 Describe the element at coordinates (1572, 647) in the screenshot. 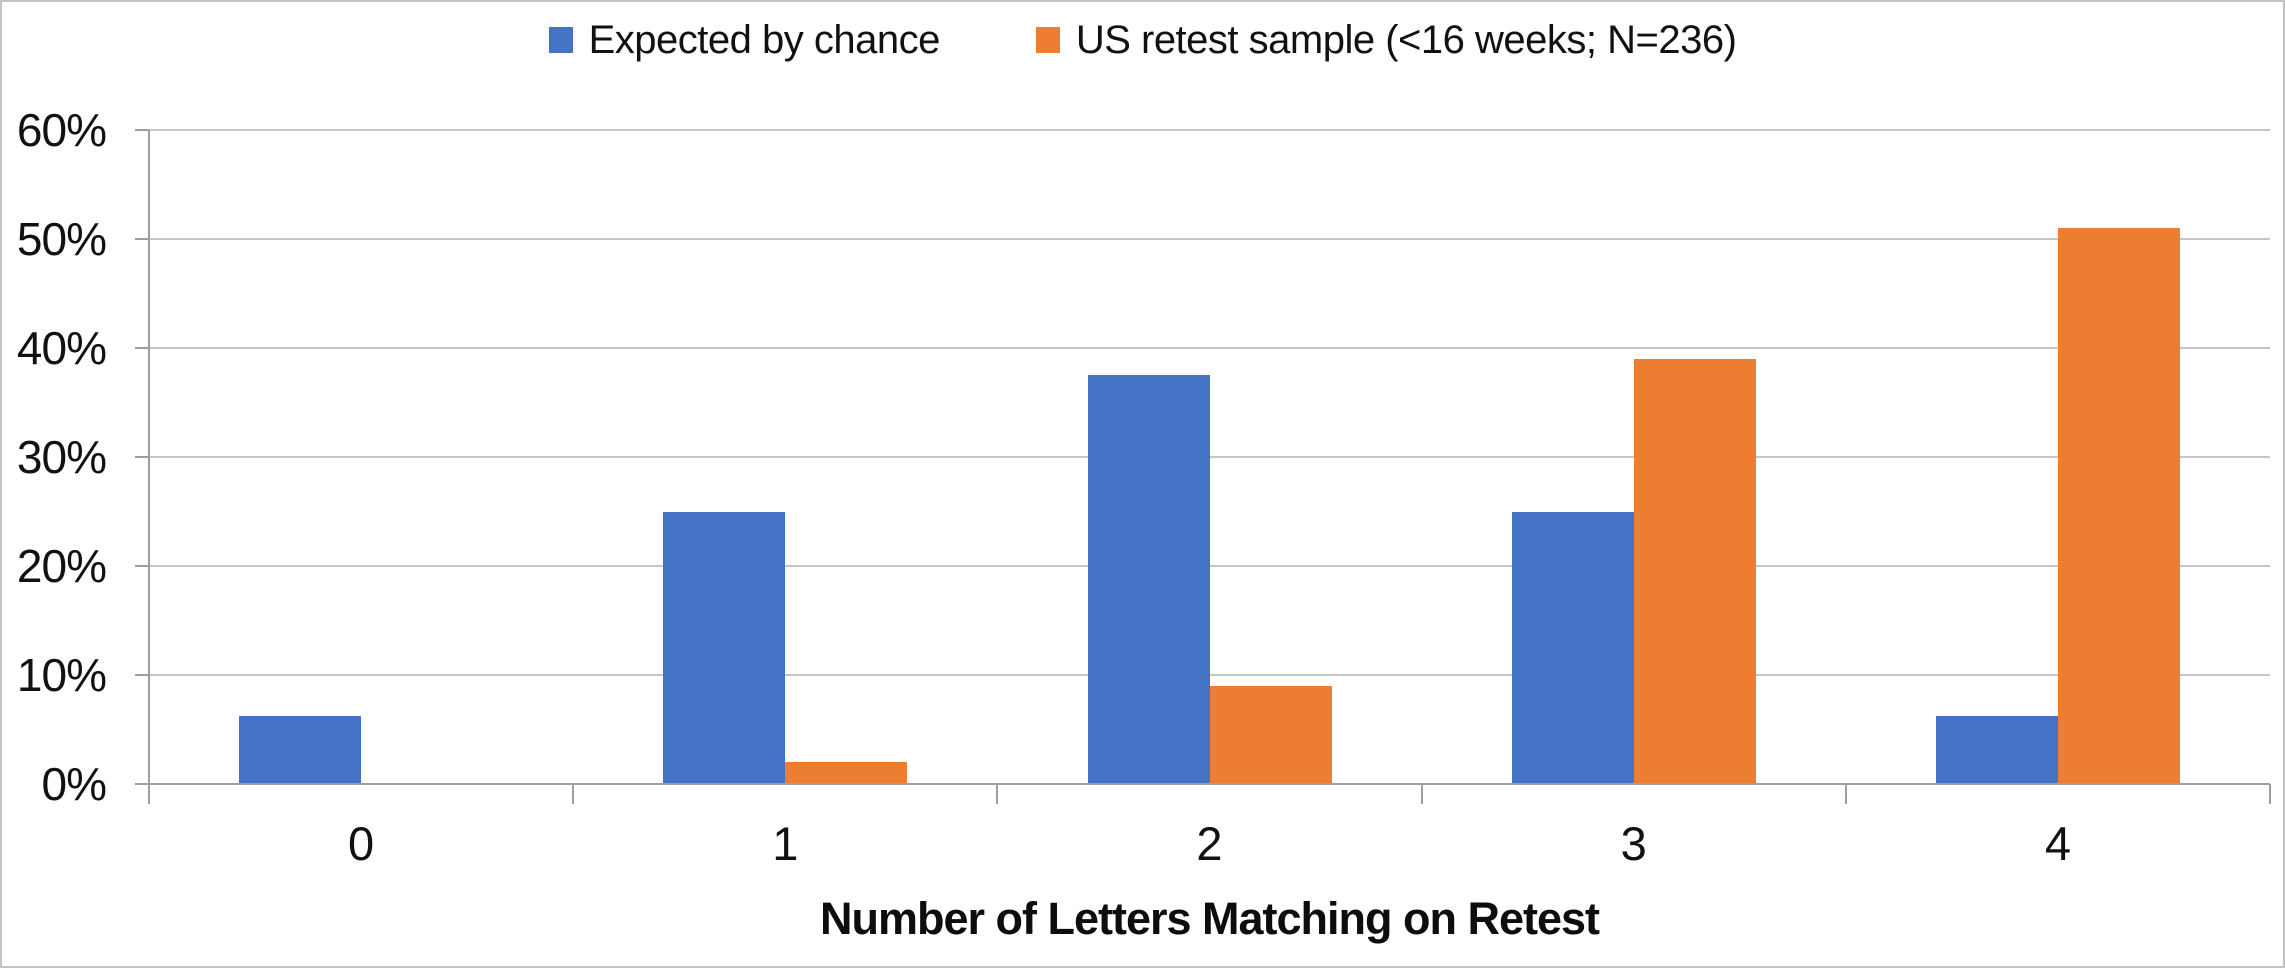

I see `bar-series0-cat3` at that location.